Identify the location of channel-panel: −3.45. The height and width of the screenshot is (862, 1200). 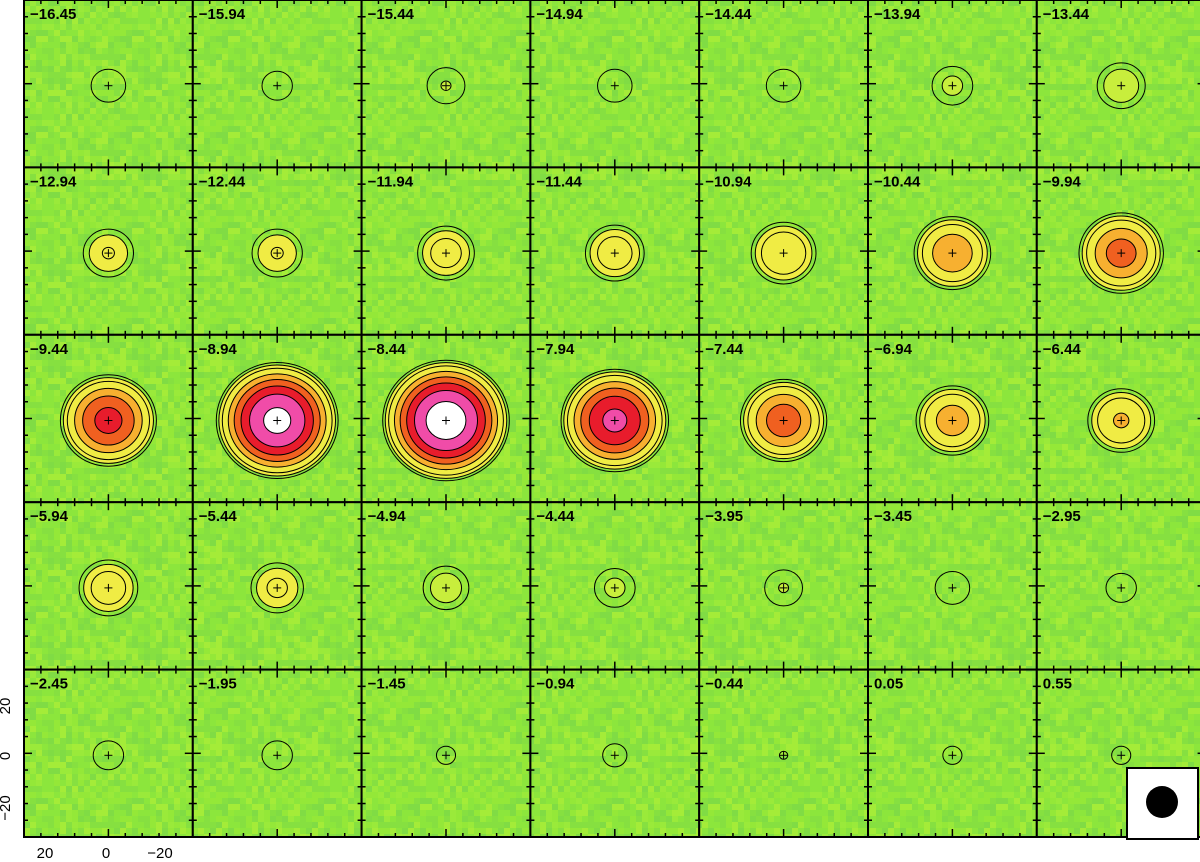
(952, 586).